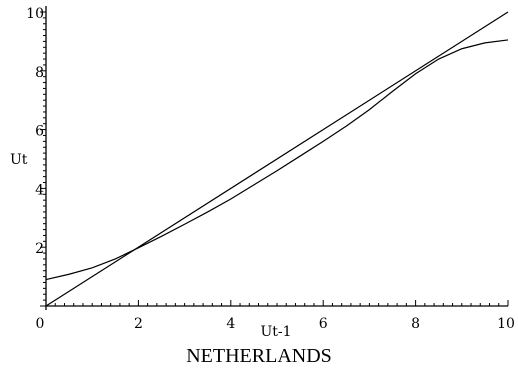  What do you see at coordinates (39, 73) in the screenshot?
I see `y-tick-label: 8` at bounding box center [39, 73].